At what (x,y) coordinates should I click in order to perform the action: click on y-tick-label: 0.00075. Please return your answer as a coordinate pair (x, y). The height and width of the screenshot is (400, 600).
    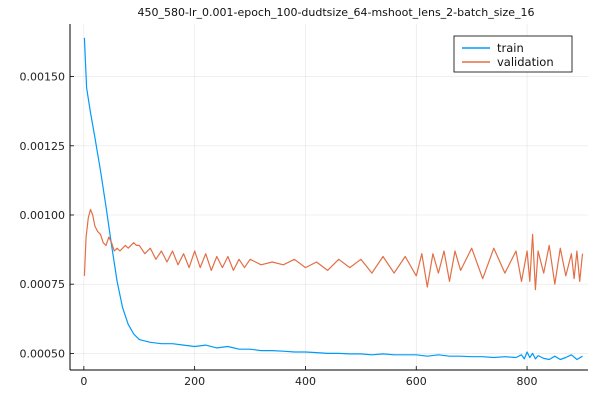
    Looking at the image, I should click on (43, 284).